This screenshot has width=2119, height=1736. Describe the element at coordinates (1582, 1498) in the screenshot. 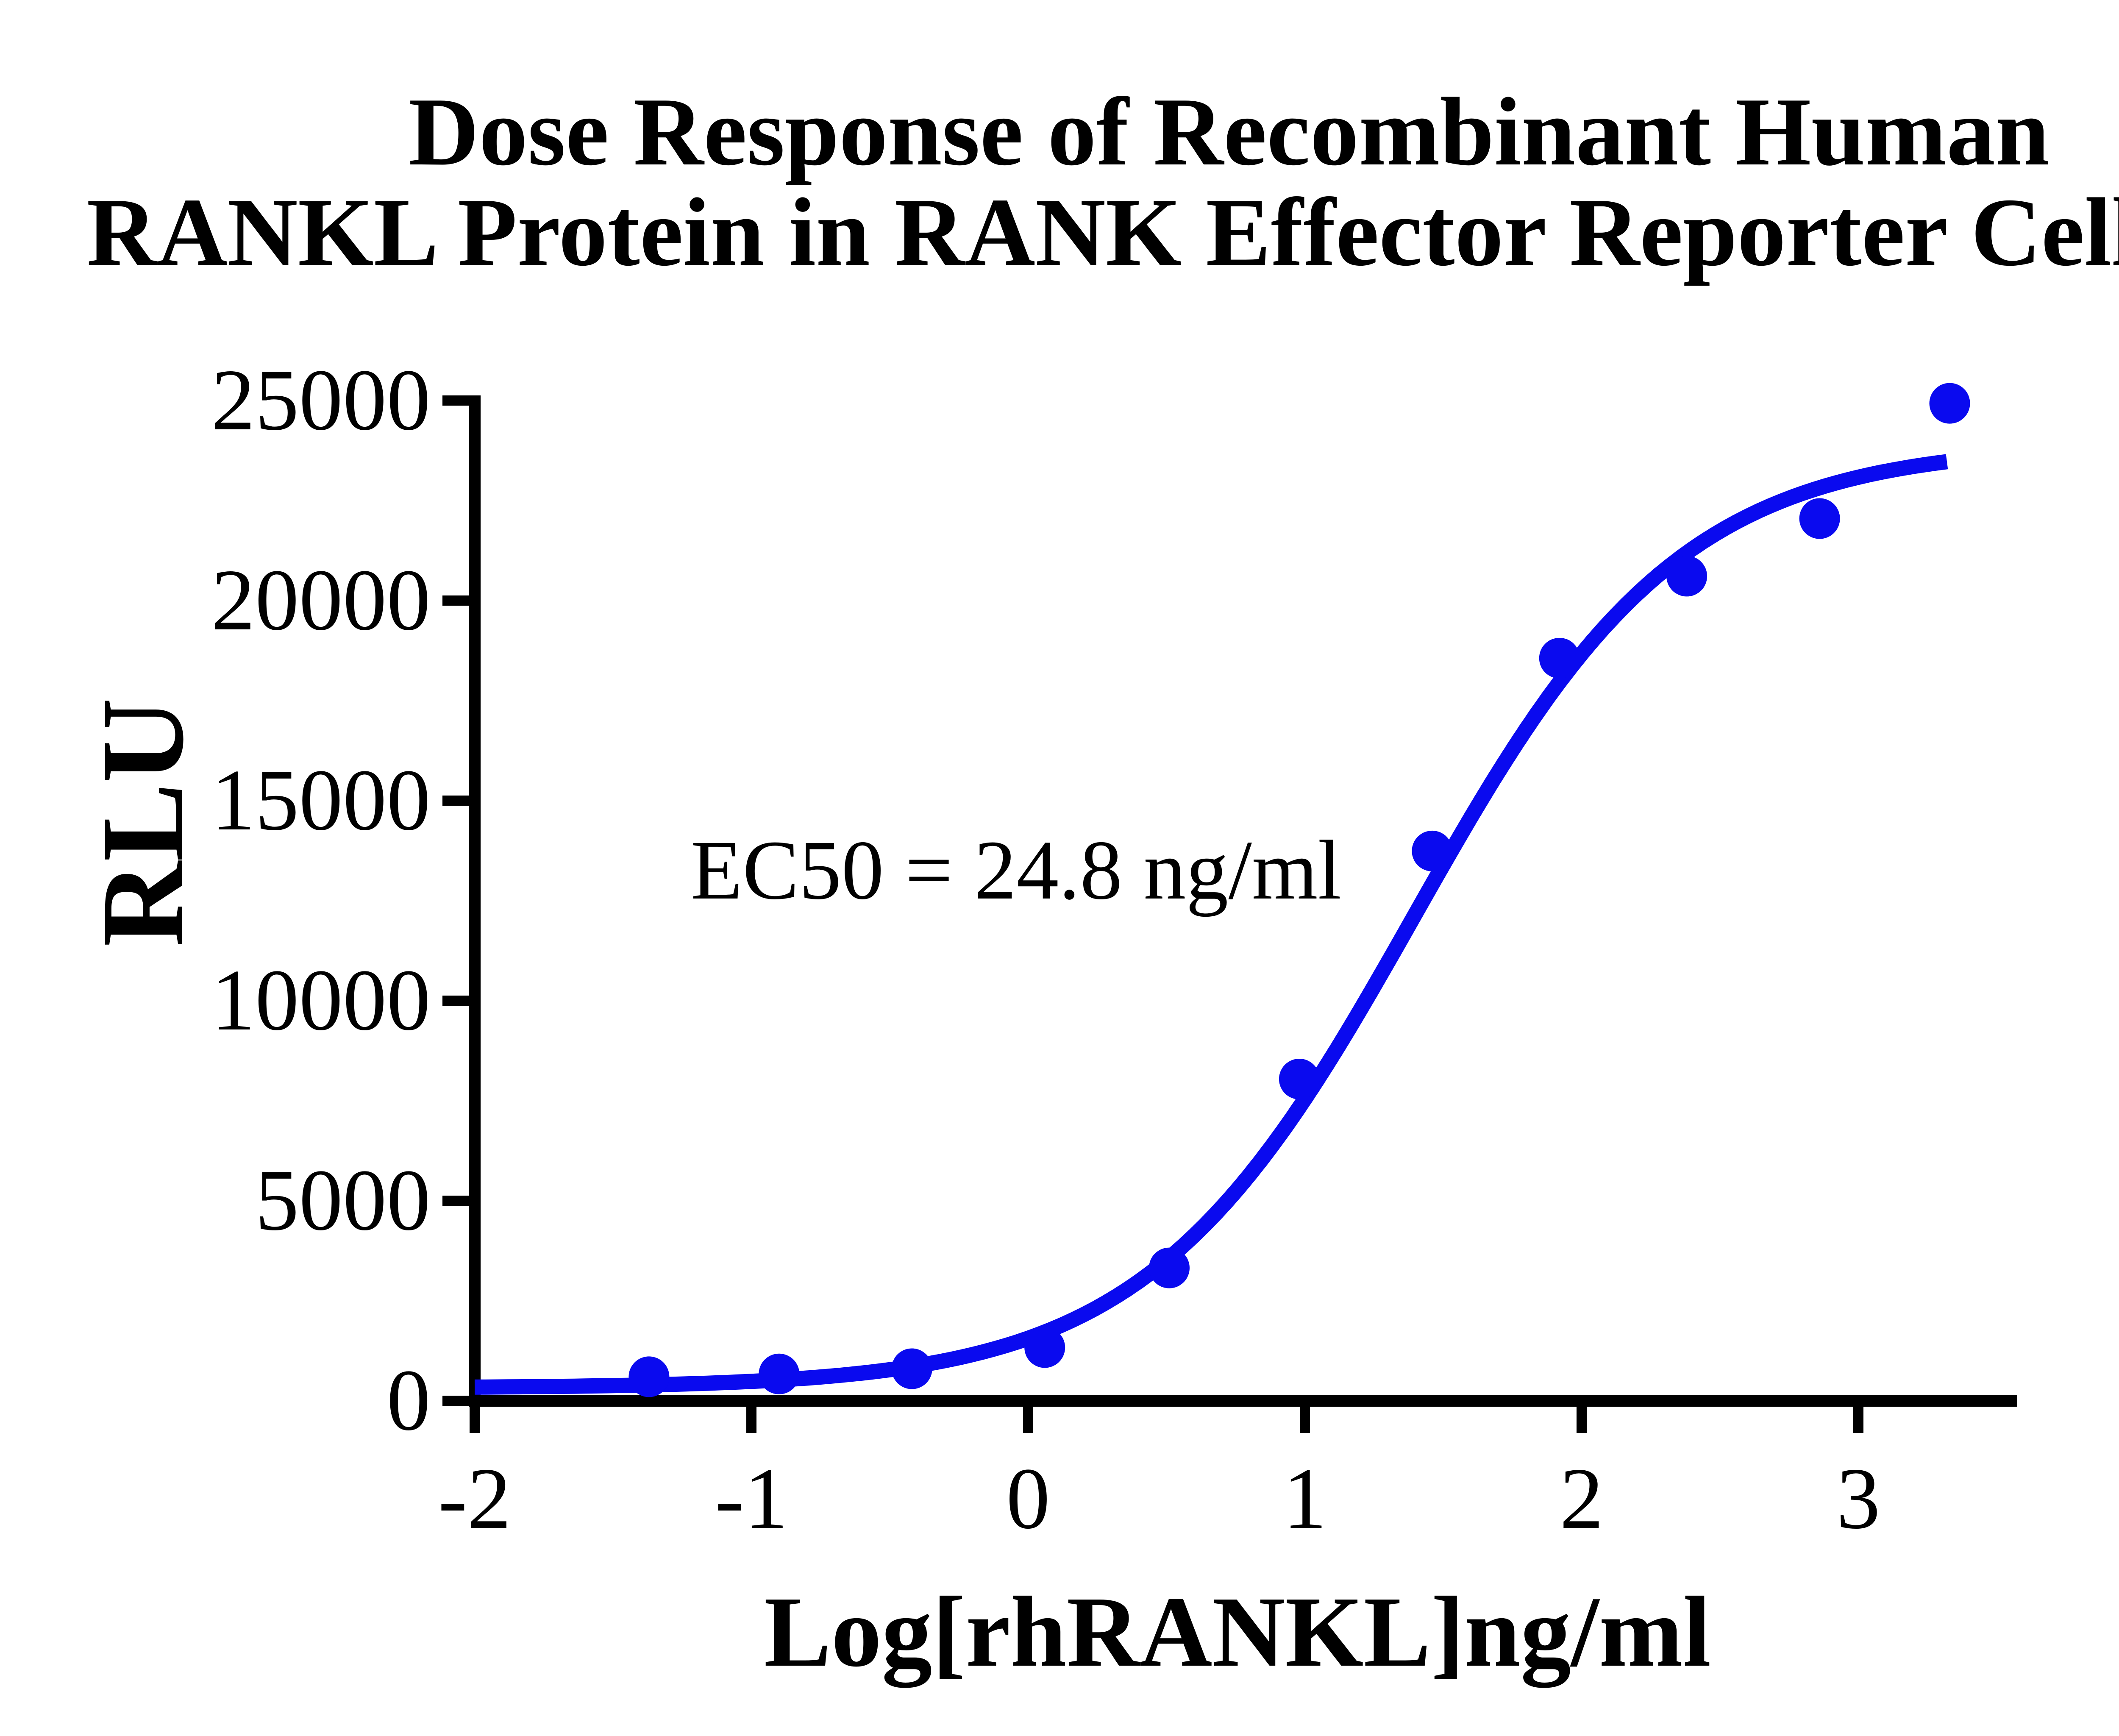

I see `x-tick-label: 2` at that location.